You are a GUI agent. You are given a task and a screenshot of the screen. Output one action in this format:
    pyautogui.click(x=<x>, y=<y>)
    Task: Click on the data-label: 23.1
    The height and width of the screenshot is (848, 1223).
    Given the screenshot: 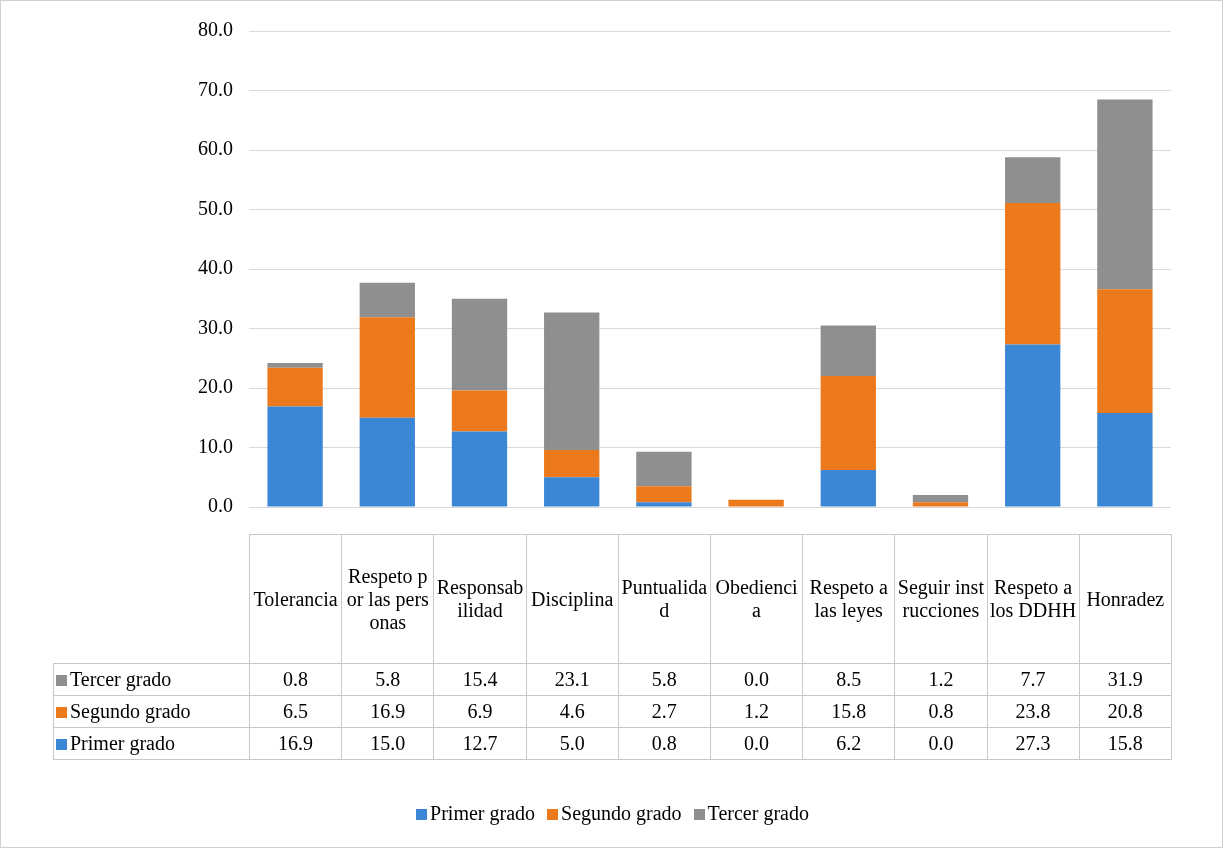 What is the action you would take?
    pyautogui.click(x=572, y=679)
    